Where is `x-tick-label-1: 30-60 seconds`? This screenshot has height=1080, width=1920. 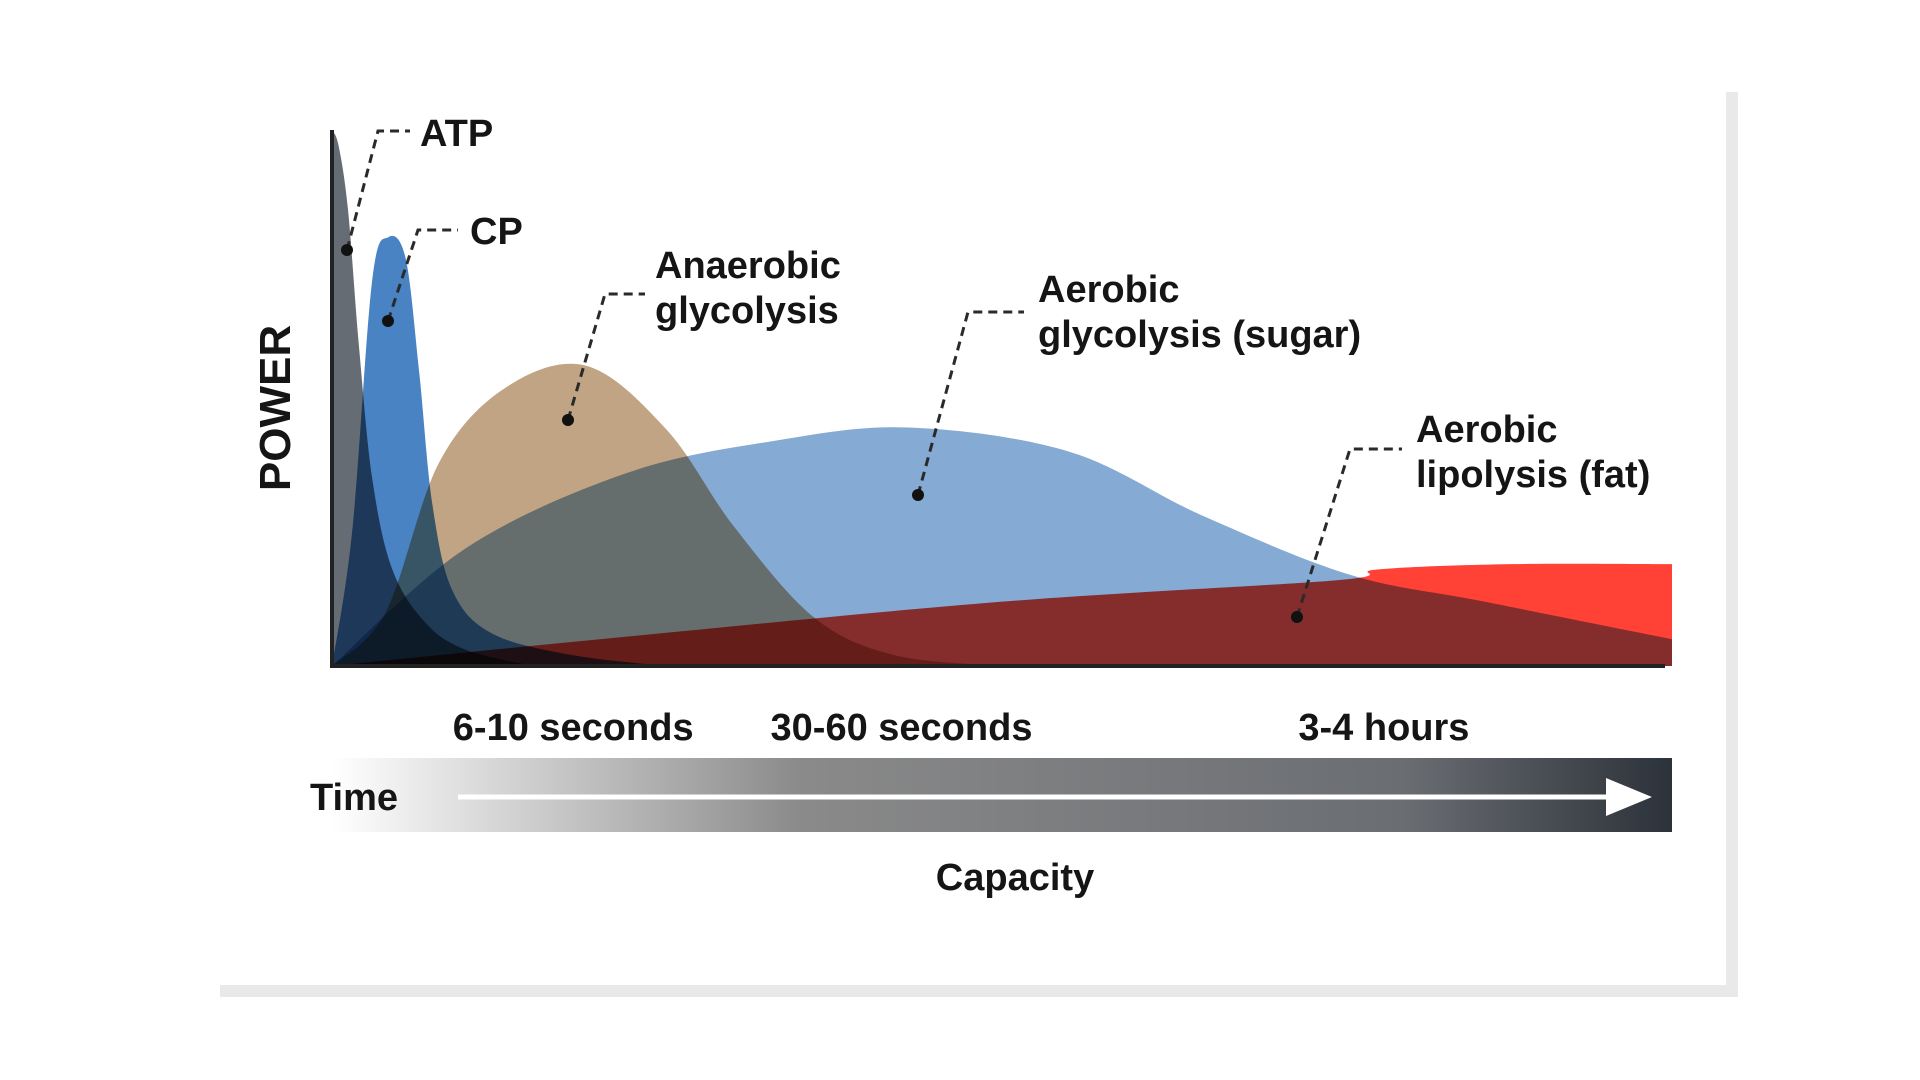 x-tick-label-1: 30-60 seconds is located at coordinates (902, 728).